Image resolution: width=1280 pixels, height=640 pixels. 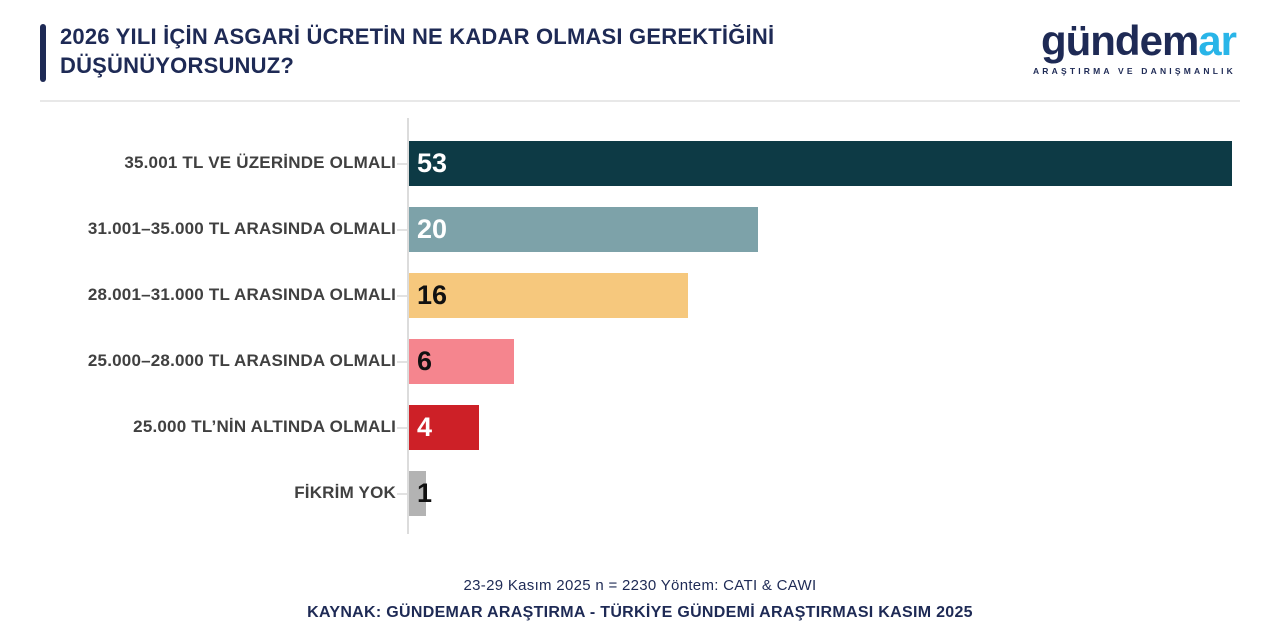 I want to click on bar: 6, so click(x=461, y=361).